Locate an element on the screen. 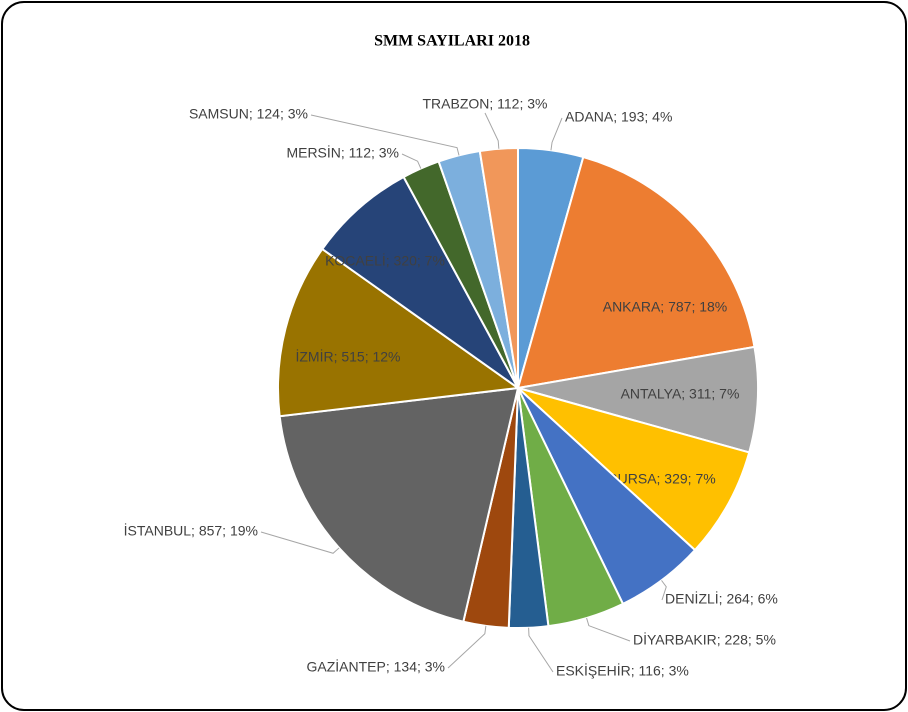 This screenshot has width=908, height=712. data-label: TRABZON; 112; 3% is located at coordinates (484, 104).